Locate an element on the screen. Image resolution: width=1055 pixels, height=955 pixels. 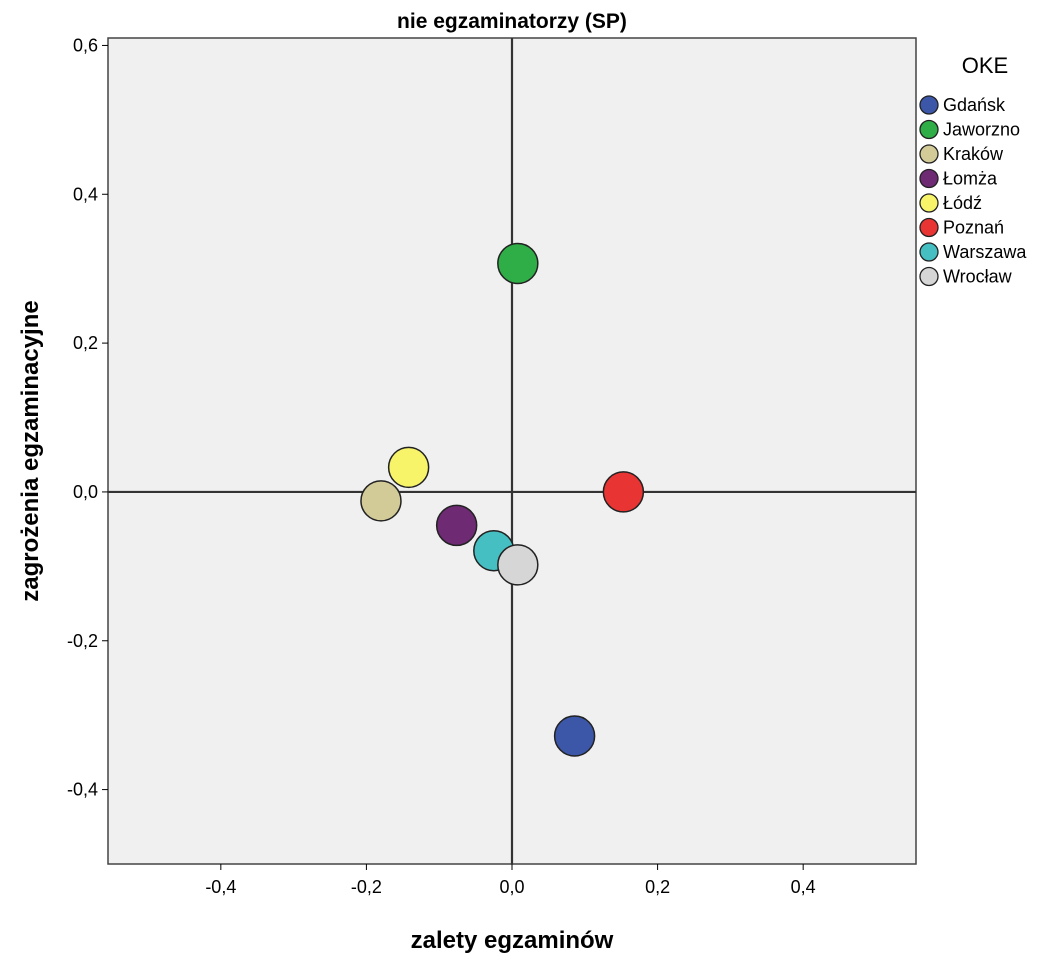
legend-item: Łomża is located at coordinates (958, 178).